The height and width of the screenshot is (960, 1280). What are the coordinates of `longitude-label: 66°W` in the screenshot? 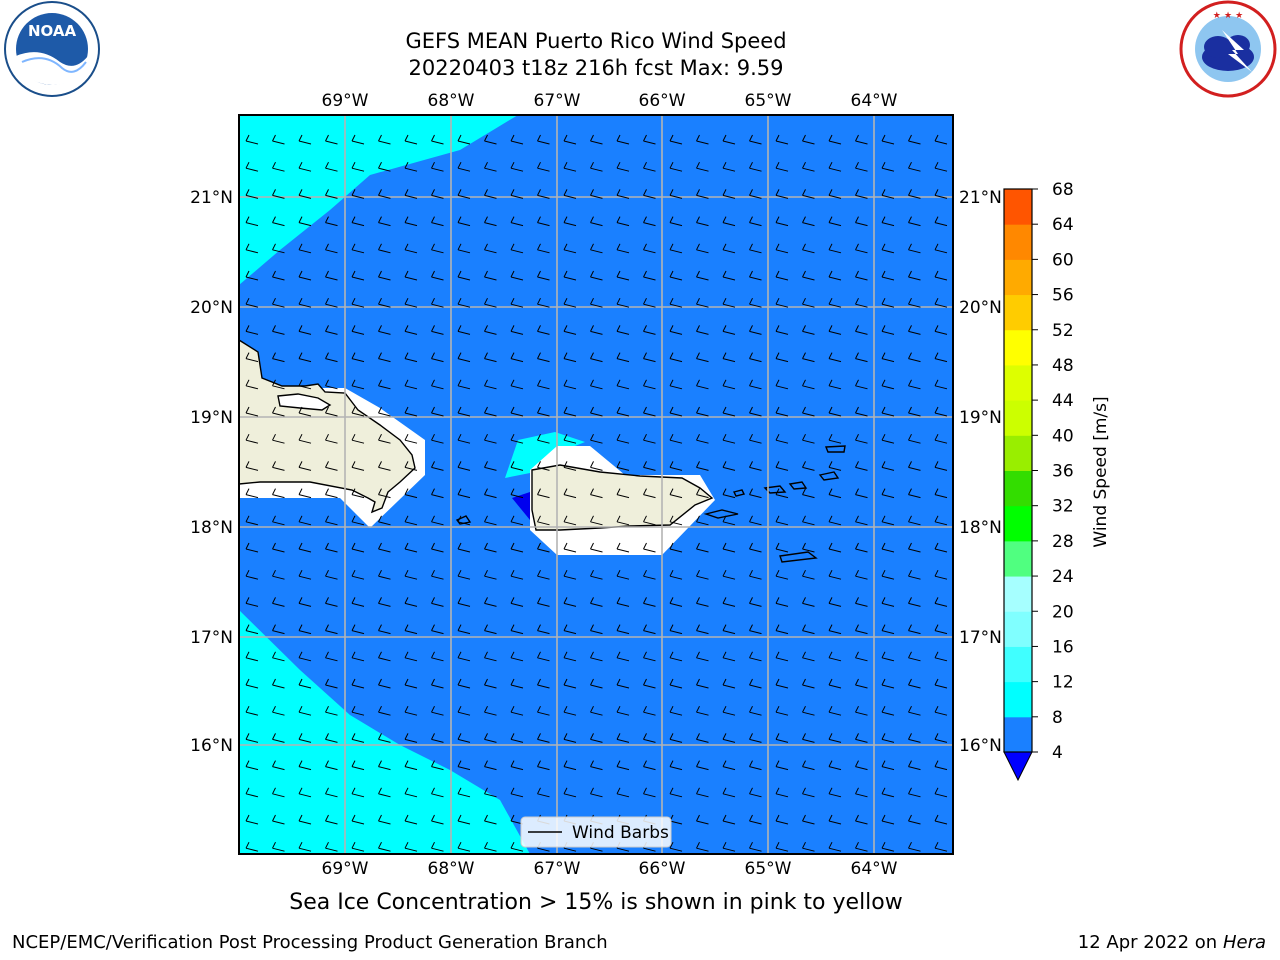 It's located at (662, 101).